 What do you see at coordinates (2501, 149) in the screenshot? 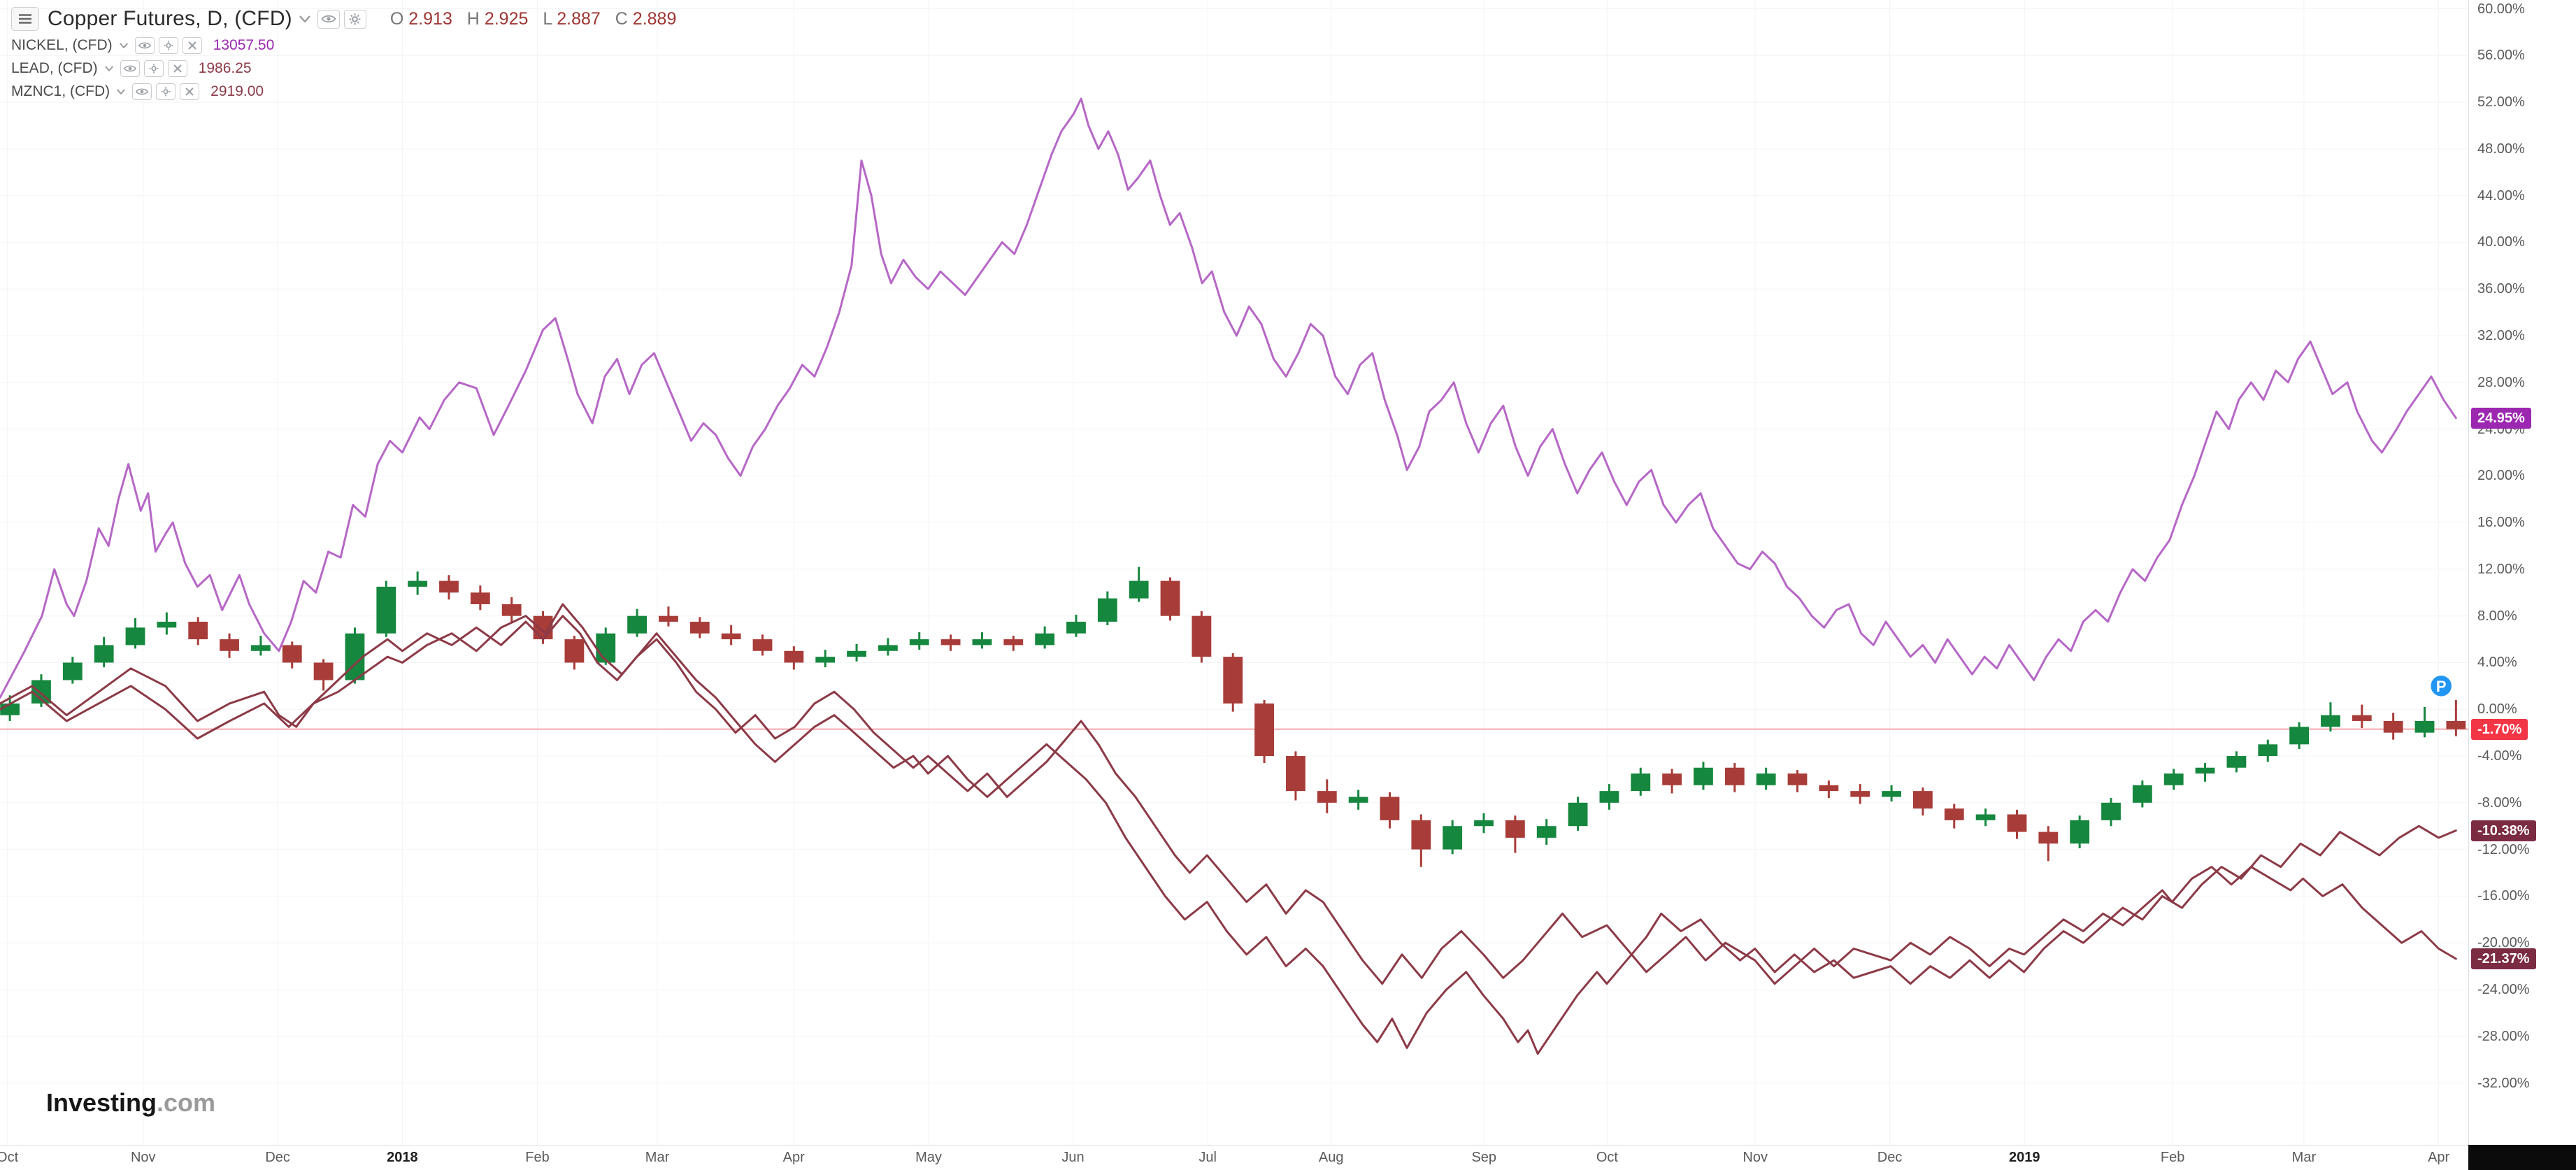
I see `price-tick-label: 48.00%` at bounding box center [2501, 149].